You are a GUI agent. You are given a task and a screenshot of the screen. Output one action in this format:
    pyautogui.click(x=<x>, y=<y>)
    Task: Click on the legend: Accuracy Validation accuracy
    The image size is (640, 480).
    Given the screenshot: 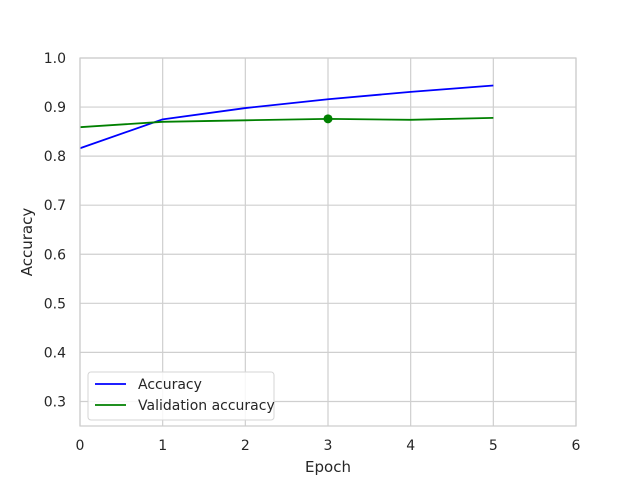 What is the action you would take?
    pyautogui.click(x=181, y=396)
    